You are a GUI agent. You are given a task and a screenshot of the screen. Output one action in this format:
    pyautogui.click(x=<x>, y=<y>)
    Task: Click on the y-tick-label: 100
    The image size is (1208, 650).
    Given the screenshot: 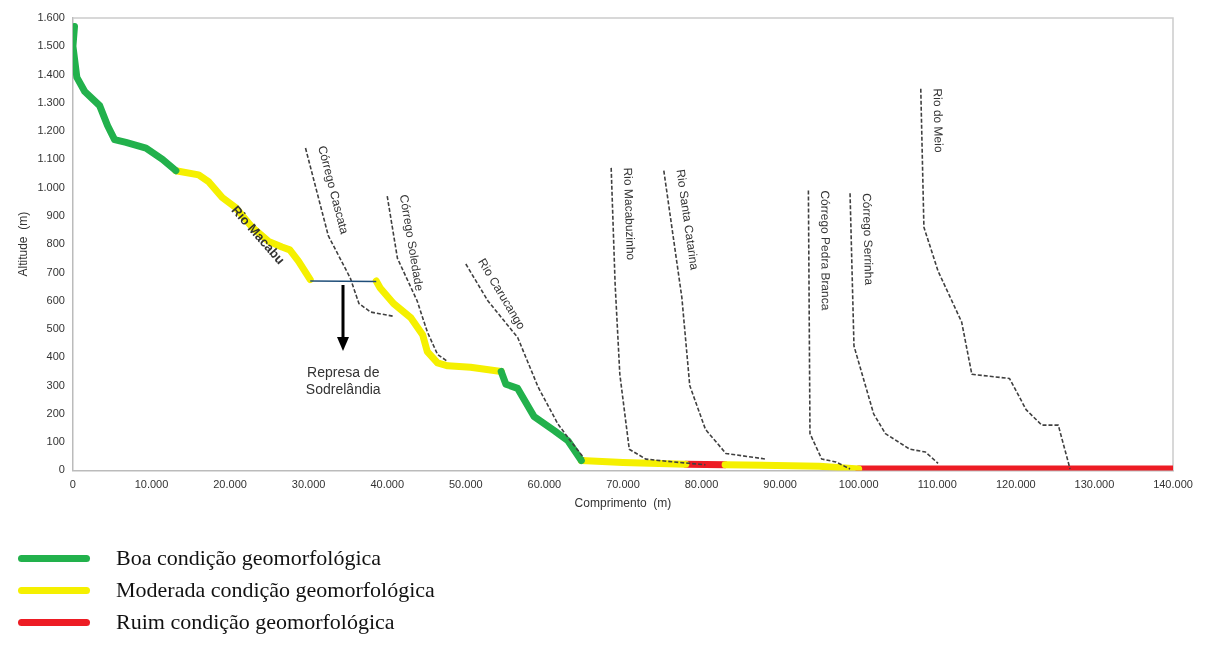 What is the action you would take?
    pyautogui.click(x=55, y=441)
    